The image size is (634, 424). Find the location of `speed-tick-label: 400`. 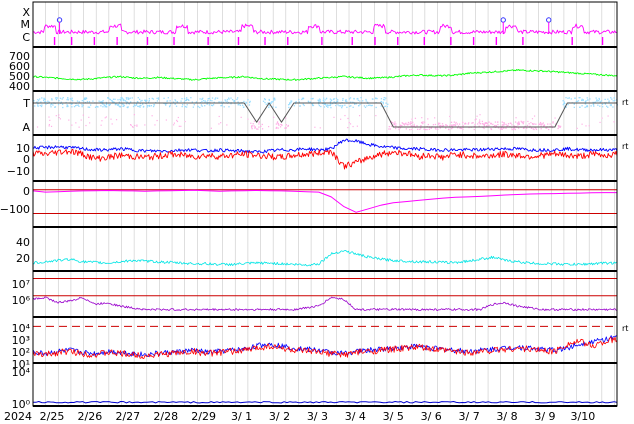

speed-tick-label: 400 is located at coordinates (19, 86).